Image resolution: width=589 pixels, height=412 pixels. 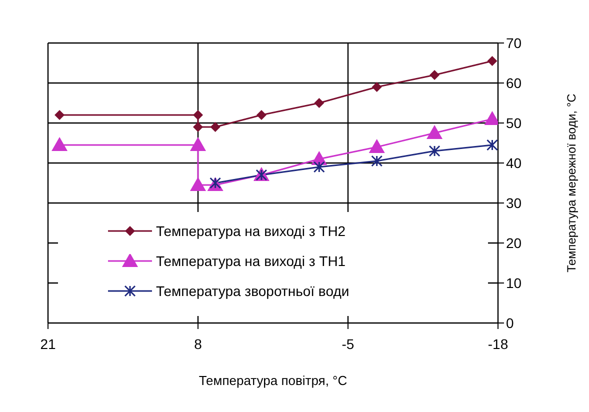 I want to click on y-tick-label: 70, so click(x=514, y=42).